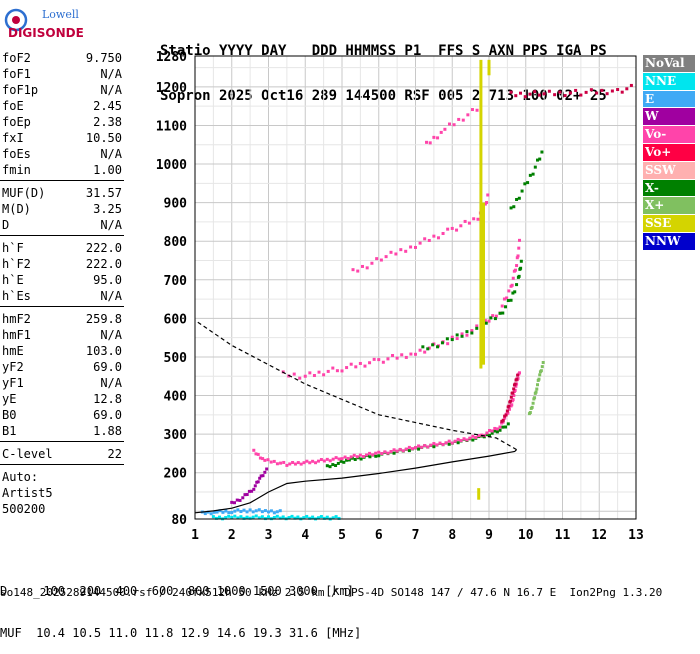  What do you see at coordinates (599, 535) in the screenshot?
I see `x-tick-label: 12` at bounding box center [599, 535].